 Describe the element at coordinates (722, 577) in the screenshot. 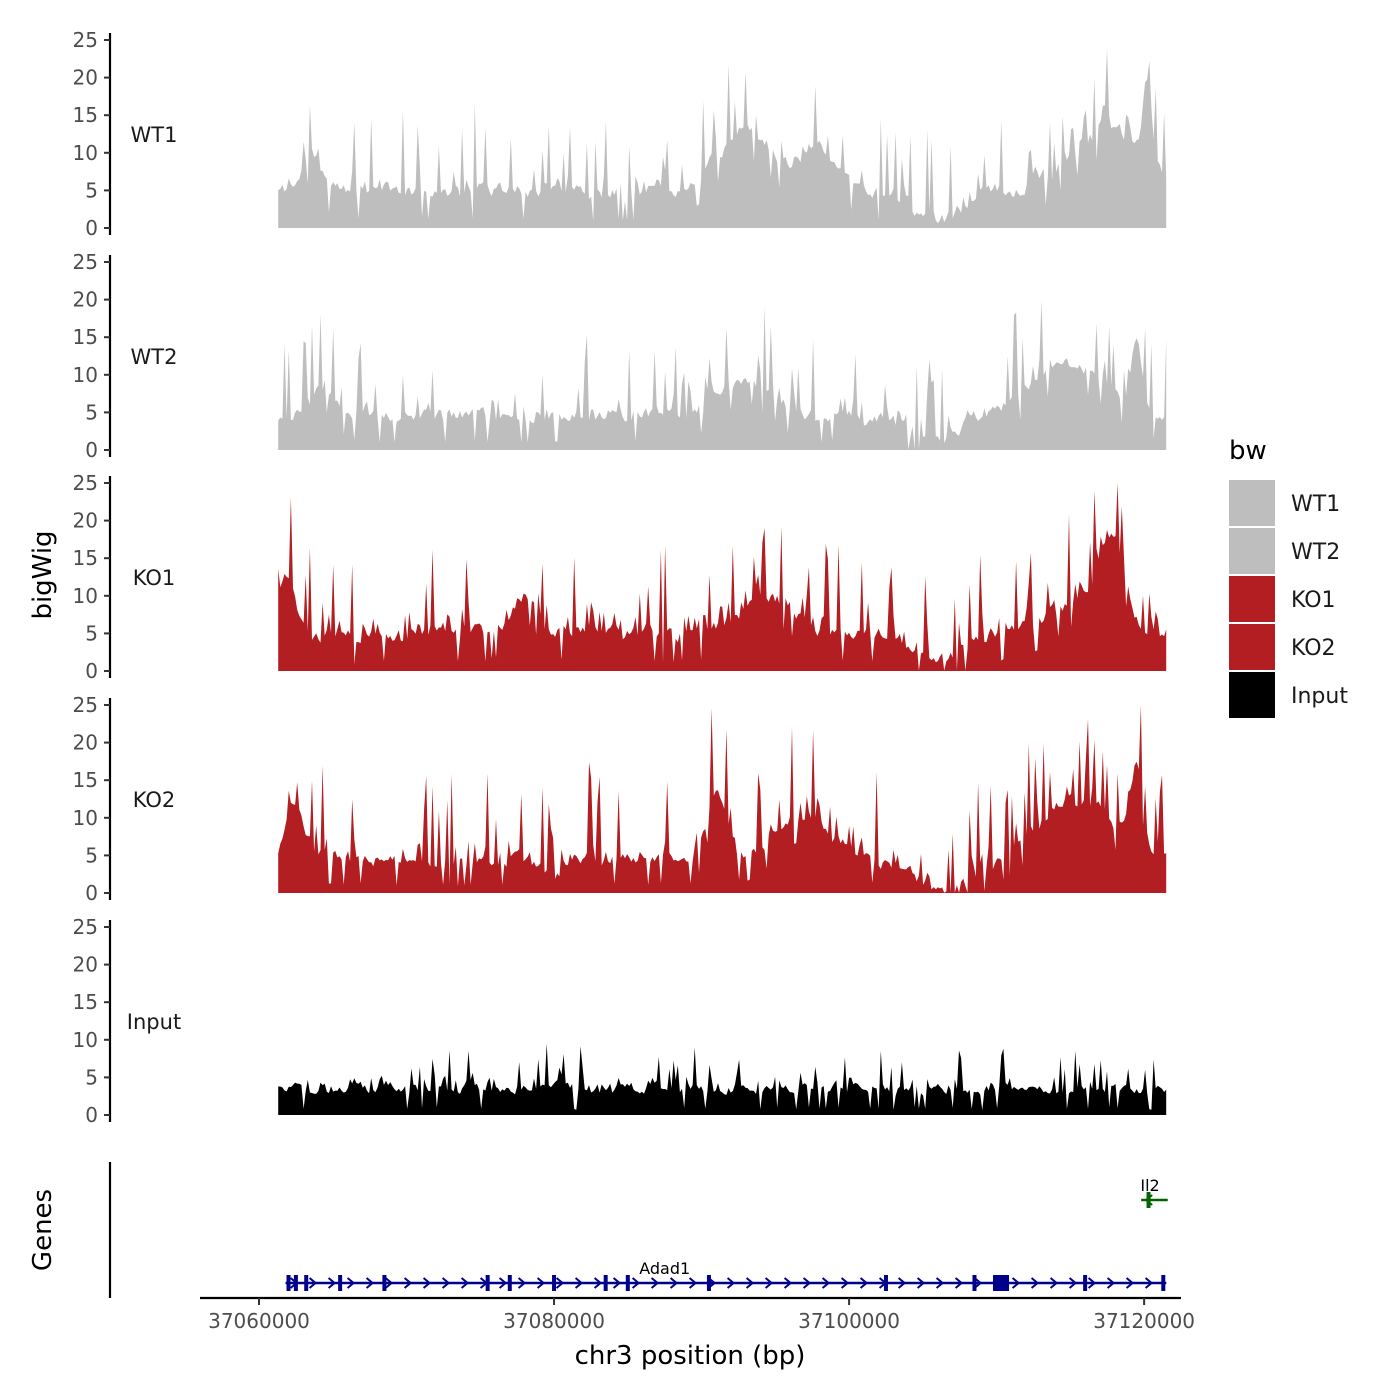

I see `signal-area-ko1` at that location.